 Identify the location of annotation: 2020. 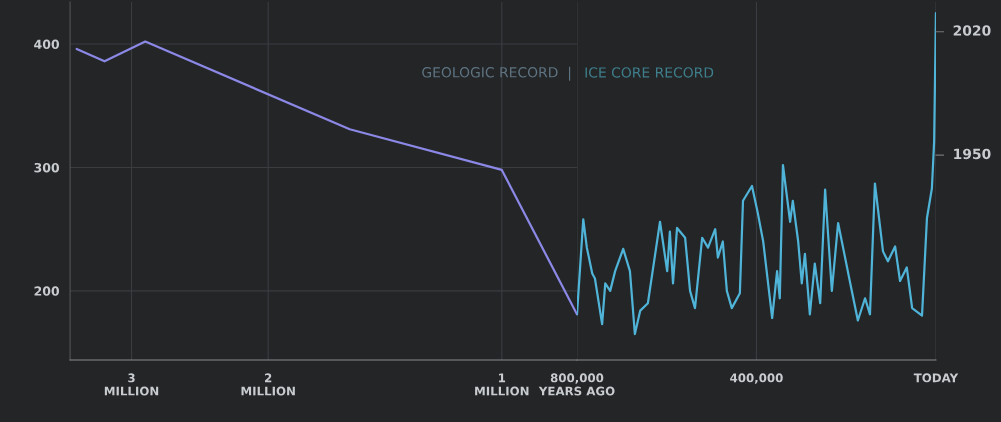
(972, 30).